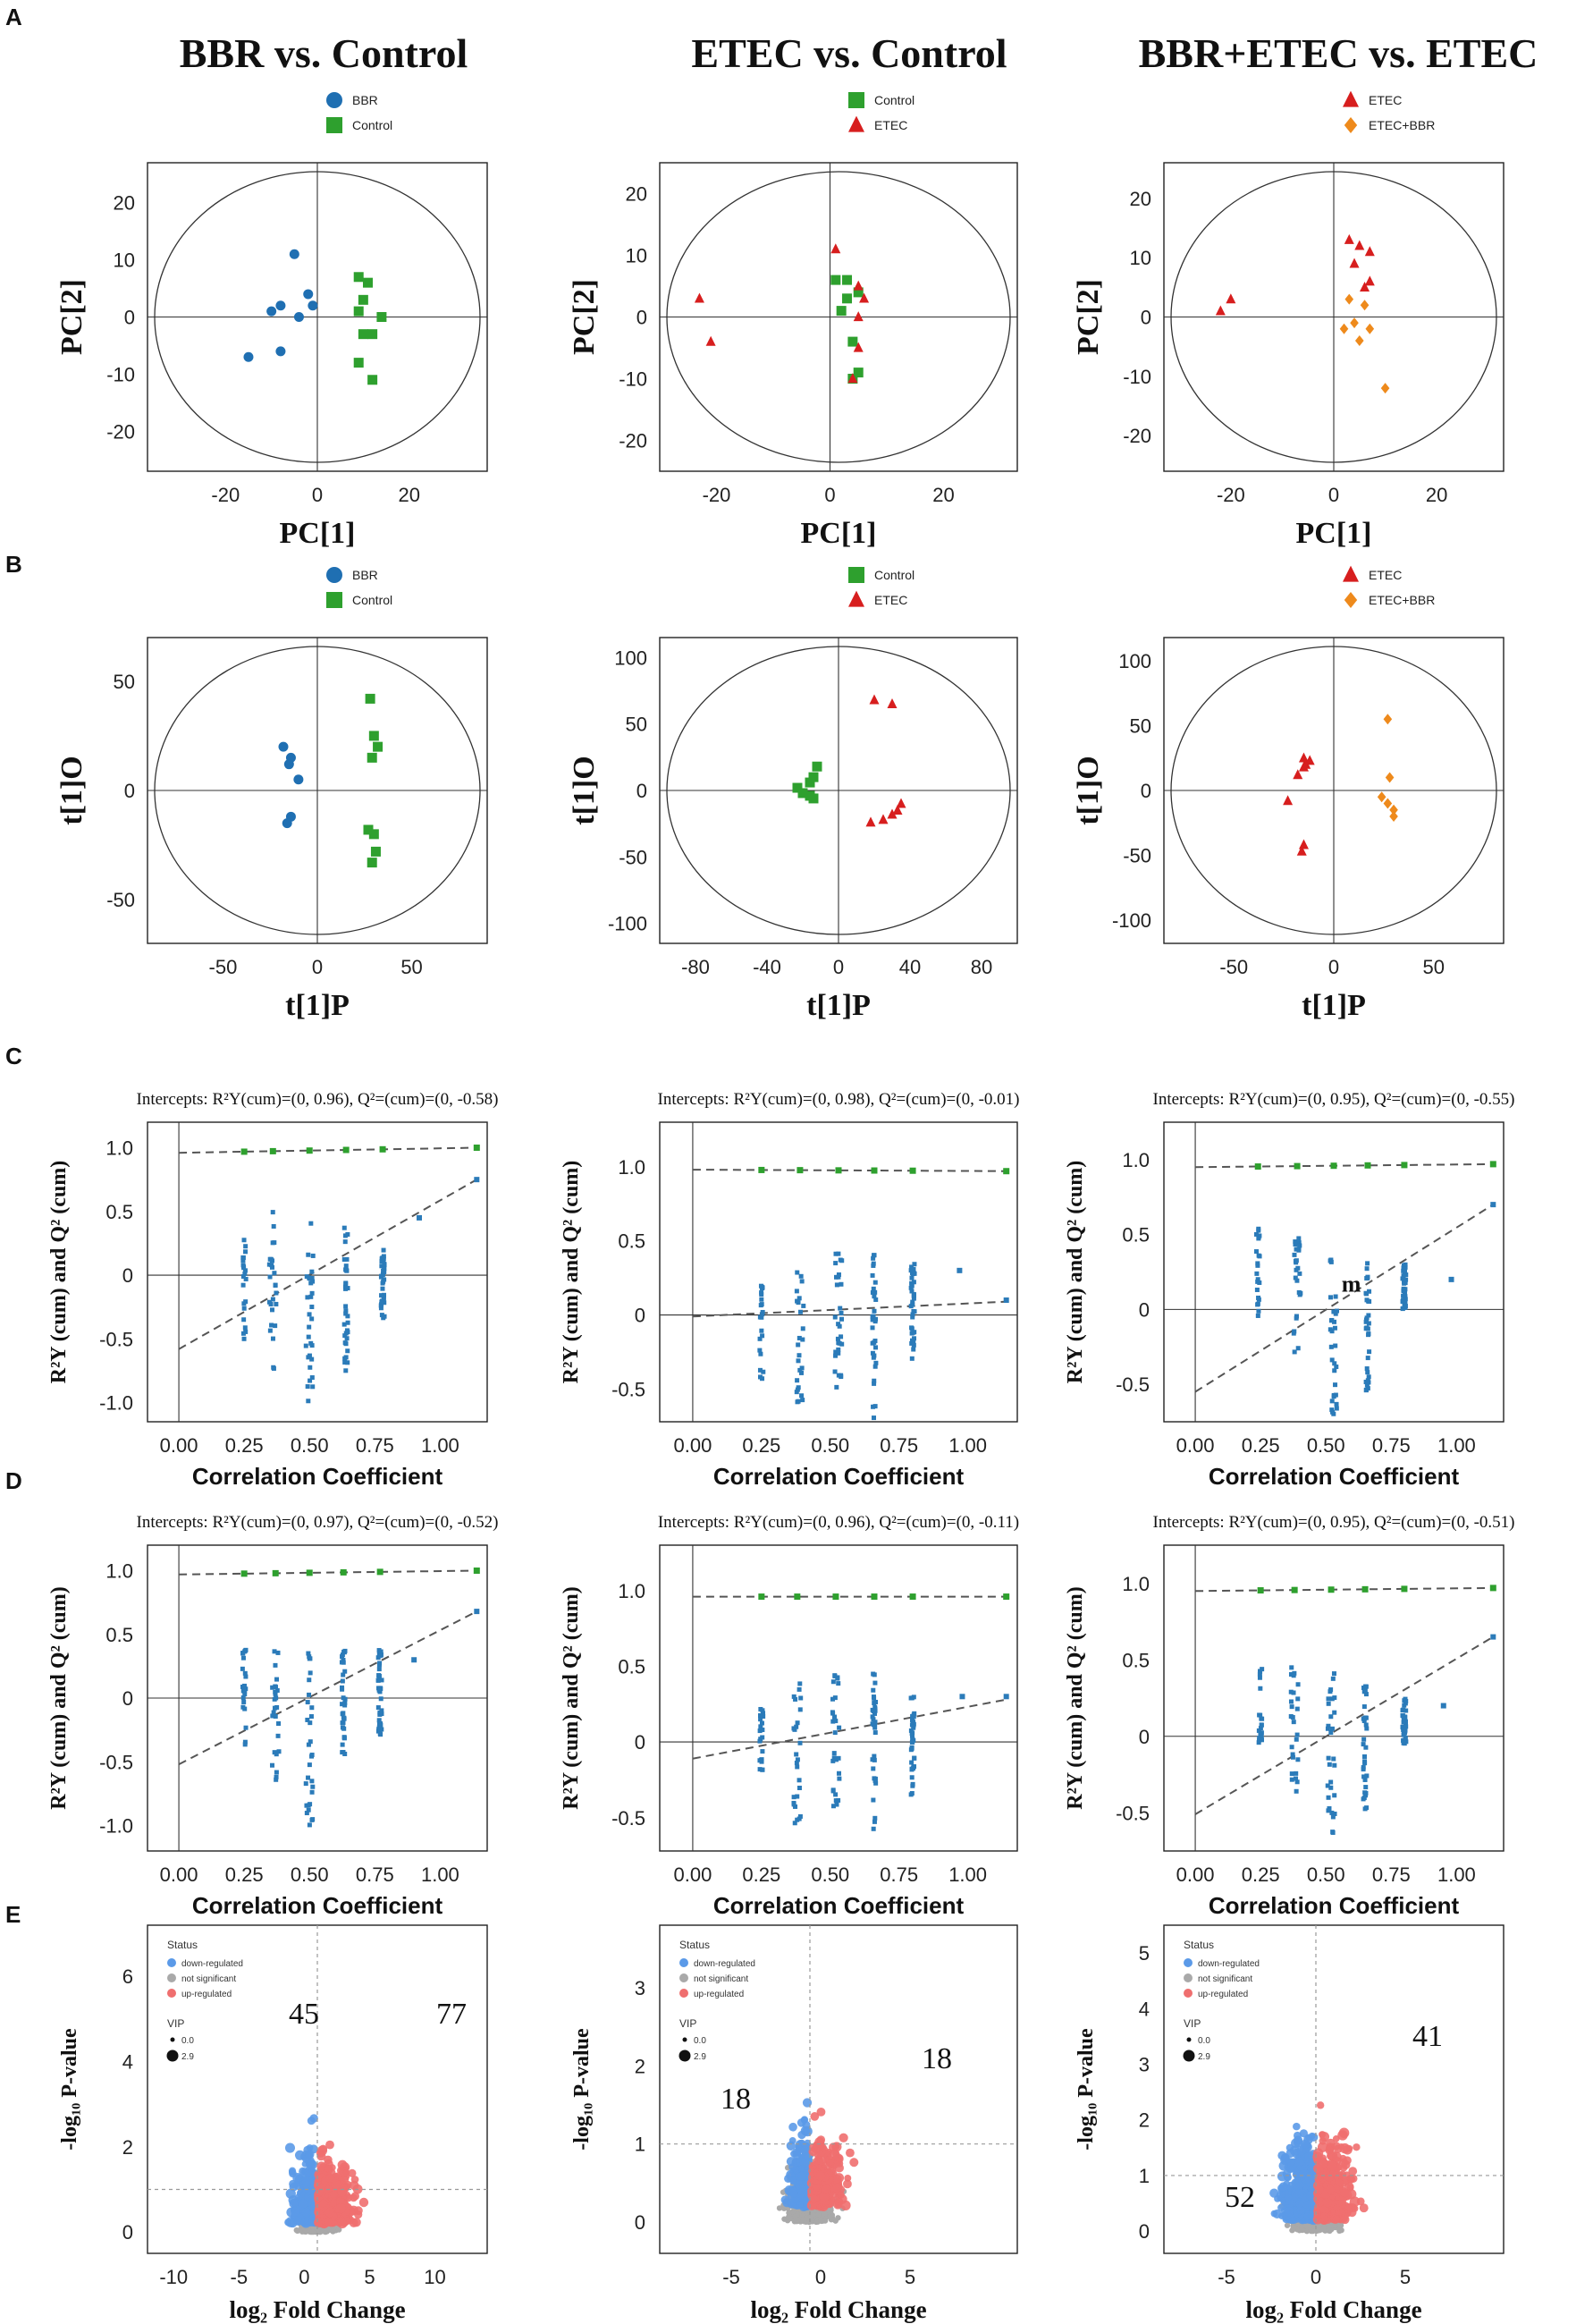 The height and width of the screenshot is (2324, 1593). What do you see at coordinates (212, 1964) in the screenshot?
I see `legend-label: down-regulated` at bounding box center [212, 1964].